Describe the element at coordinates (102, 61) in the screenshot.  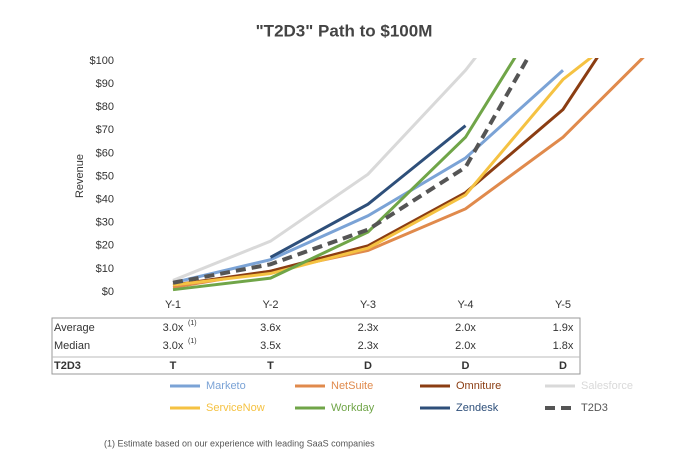
I see `y-tick-label: $100` at that location.